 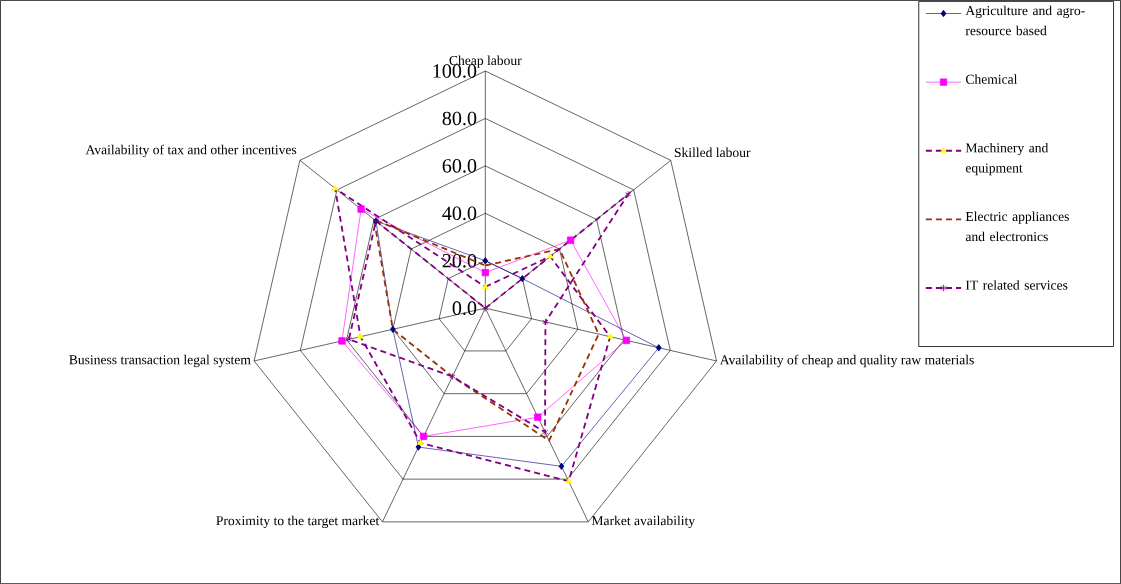 I want to click on legend-label: IT related services, so click(x=1016, y=285).